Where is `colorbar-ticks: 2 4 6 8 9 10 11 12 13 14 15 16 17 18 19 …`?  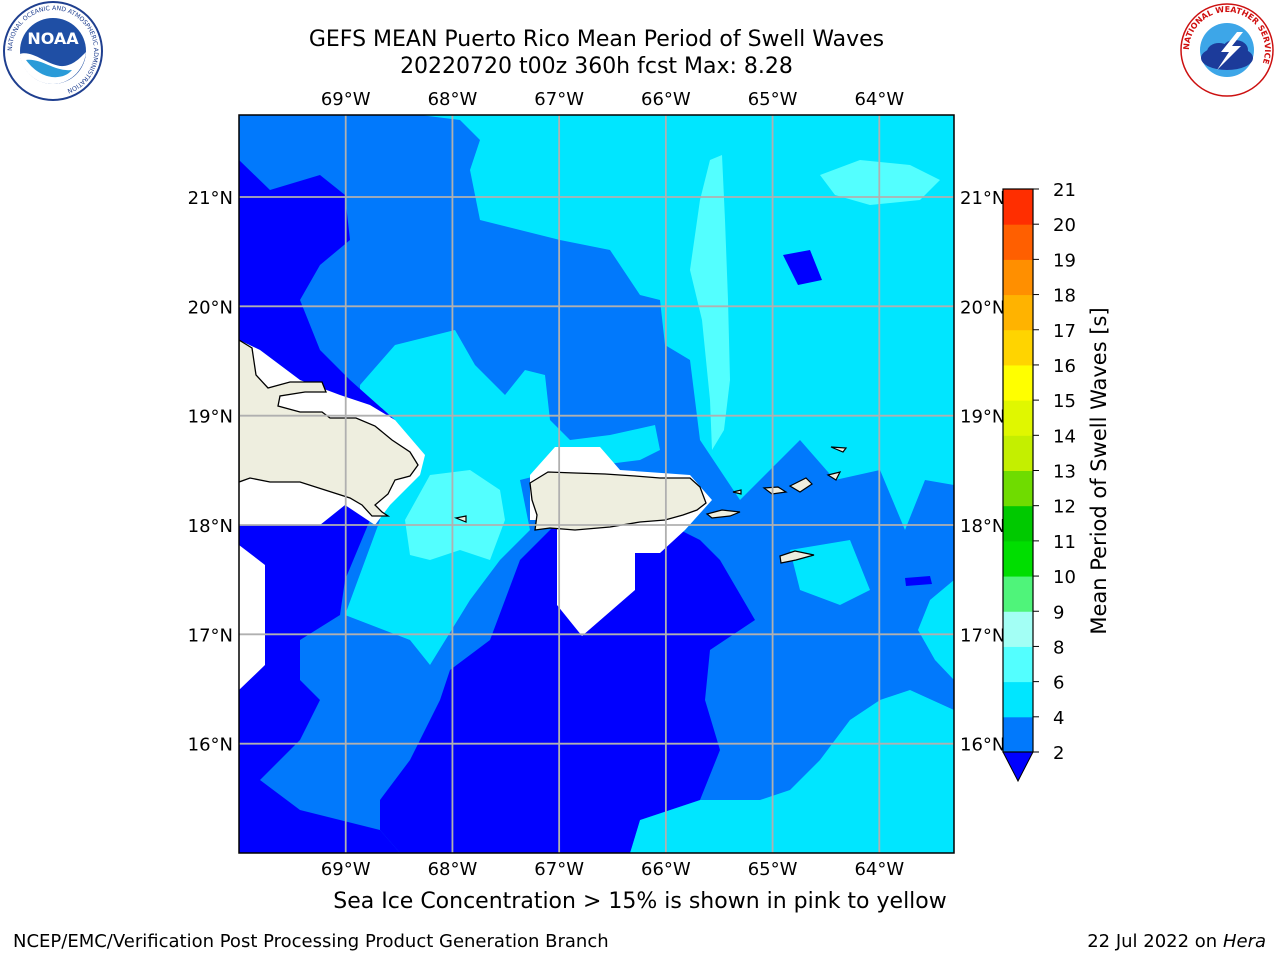
colorbar-ticks: 2 4 6 8 9 10 11 12 13 14 15 16 17 18 19 … is located at coordinates (1064, 472).